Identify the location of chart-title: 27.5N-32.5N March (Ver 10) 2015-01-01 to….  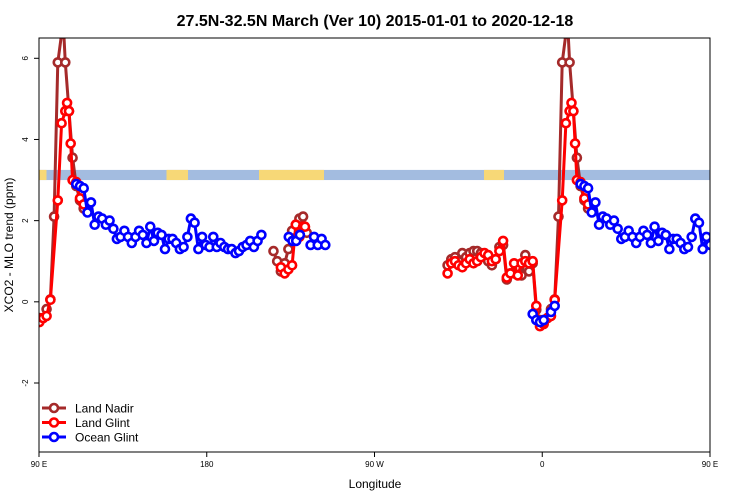
(375, 21).